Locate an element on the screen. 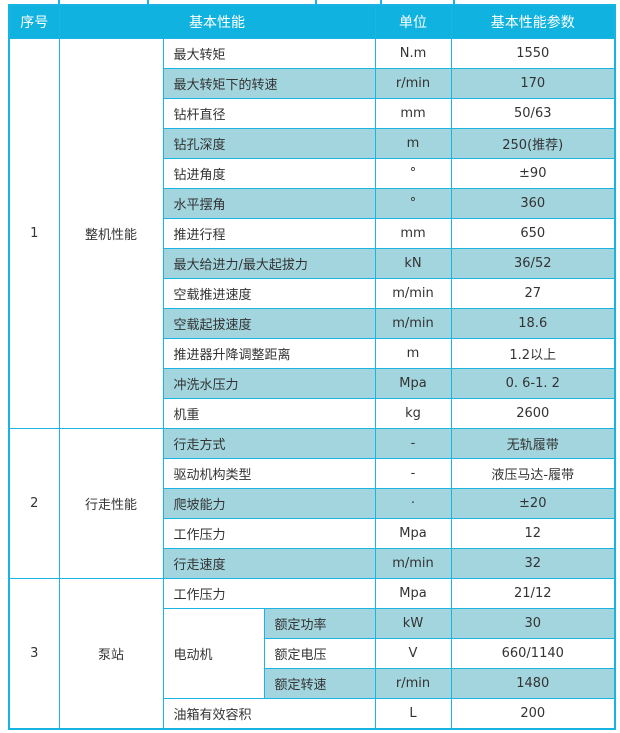  table-row: 最大转矩下的转速 r/min 170 is located at coordinates (312, 83).